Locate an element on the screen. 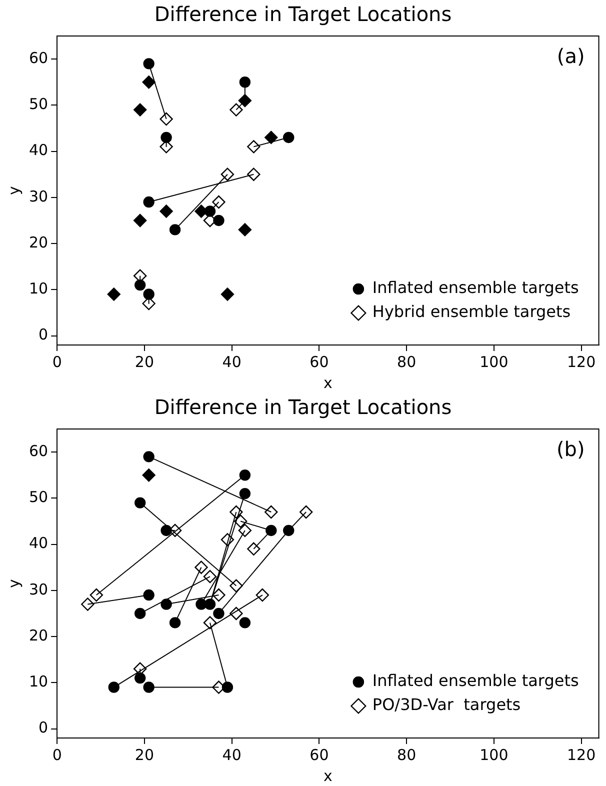 Image resolution: width=606 pixels, height=786 pixels. legend-label: PO/3D-Var targets is located at coordinates (446, 704).